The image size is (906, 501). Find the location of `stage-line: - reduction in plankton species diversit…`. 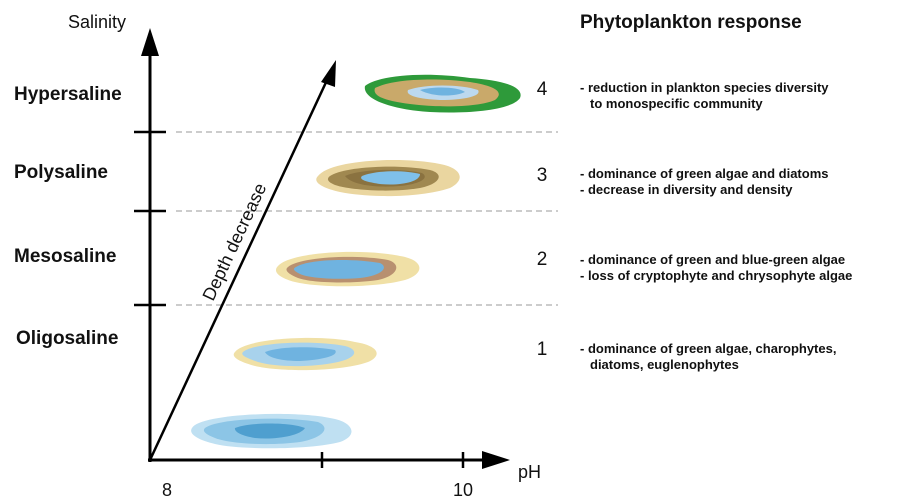

stage-line: - reduction in plankton species diversit… is located at coordinates (704, 87).